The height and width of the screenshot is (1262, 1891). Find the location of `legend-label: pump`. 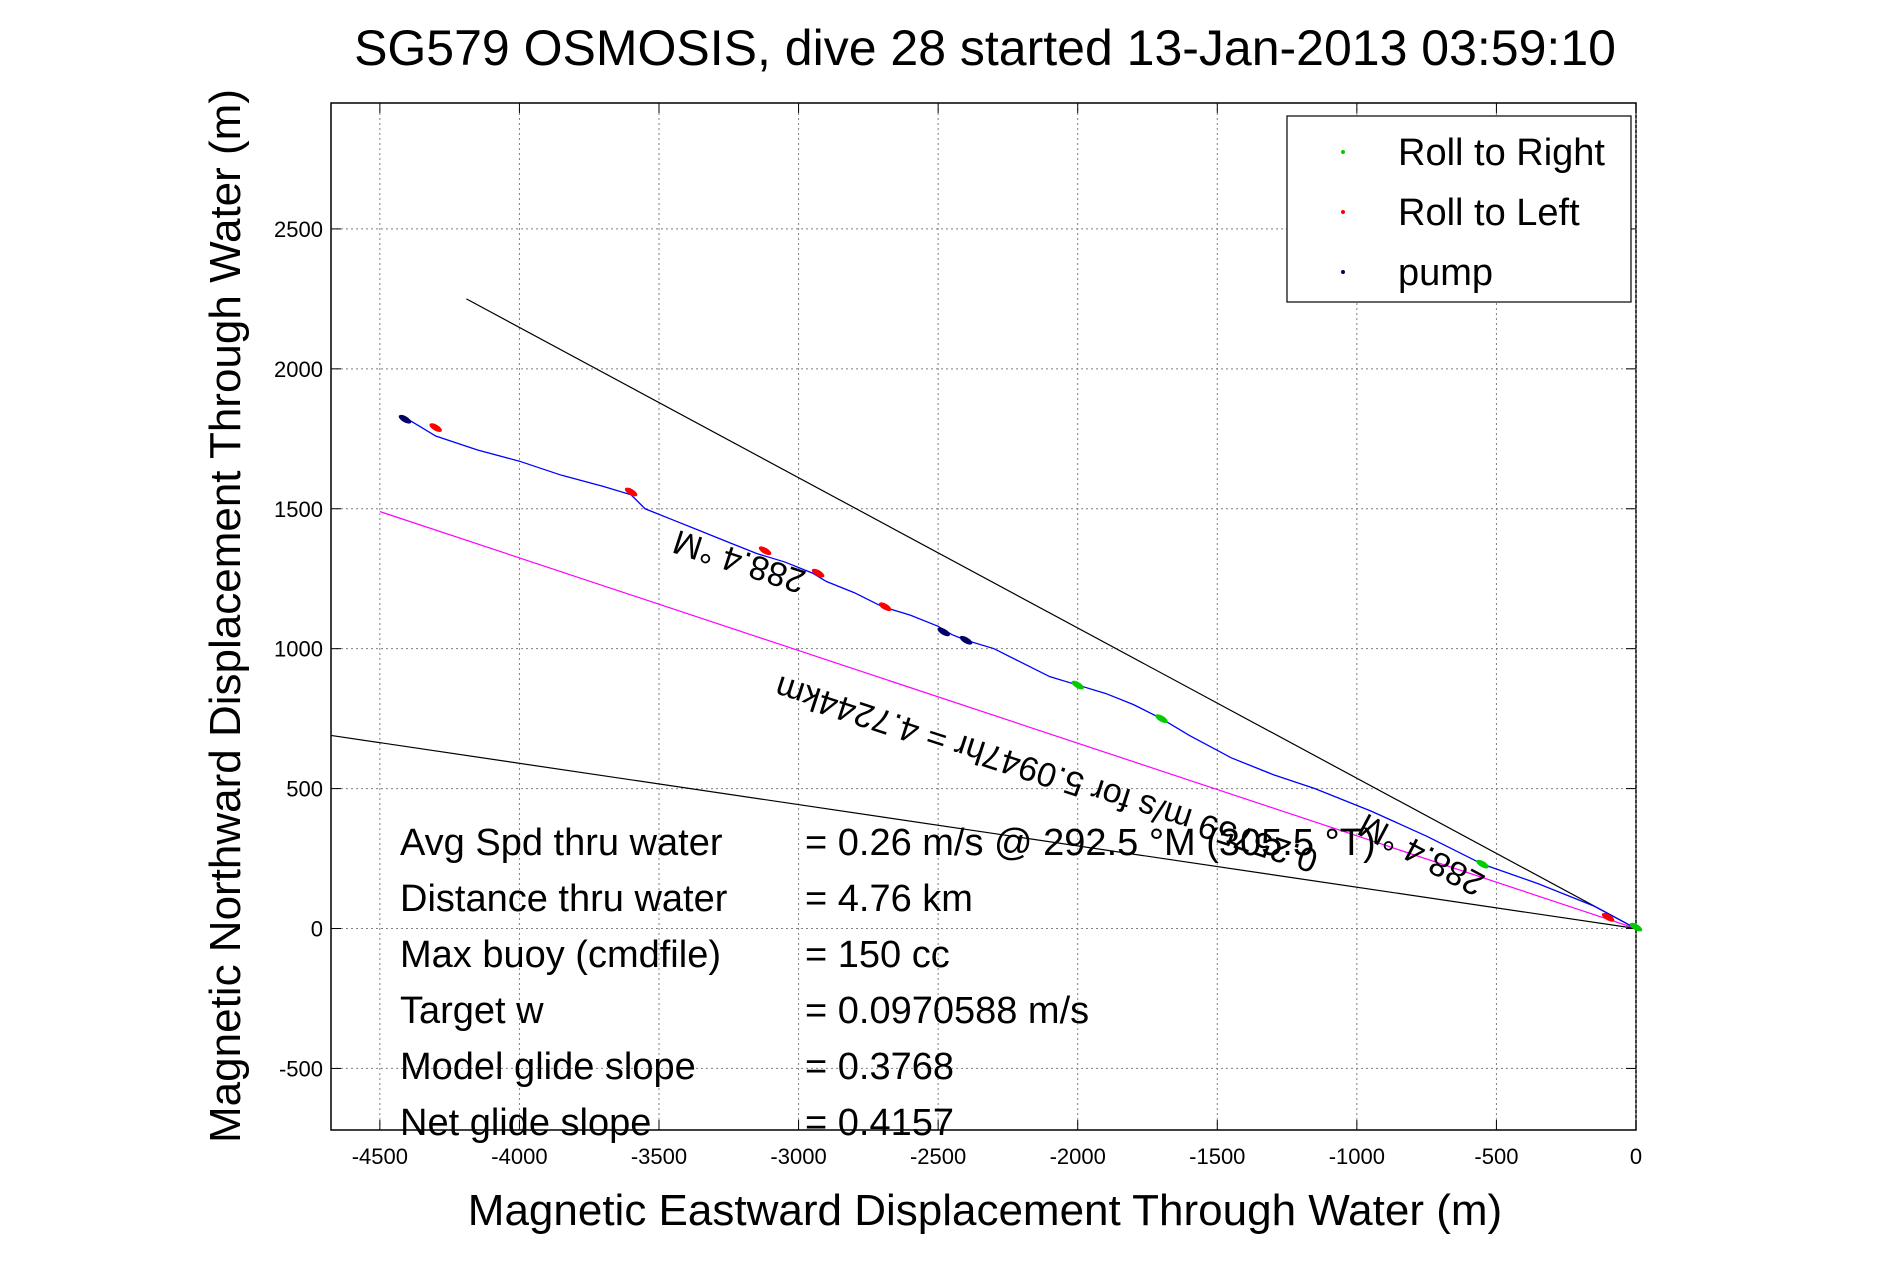

legend-label: pump is located at coordinates (1445, 273).